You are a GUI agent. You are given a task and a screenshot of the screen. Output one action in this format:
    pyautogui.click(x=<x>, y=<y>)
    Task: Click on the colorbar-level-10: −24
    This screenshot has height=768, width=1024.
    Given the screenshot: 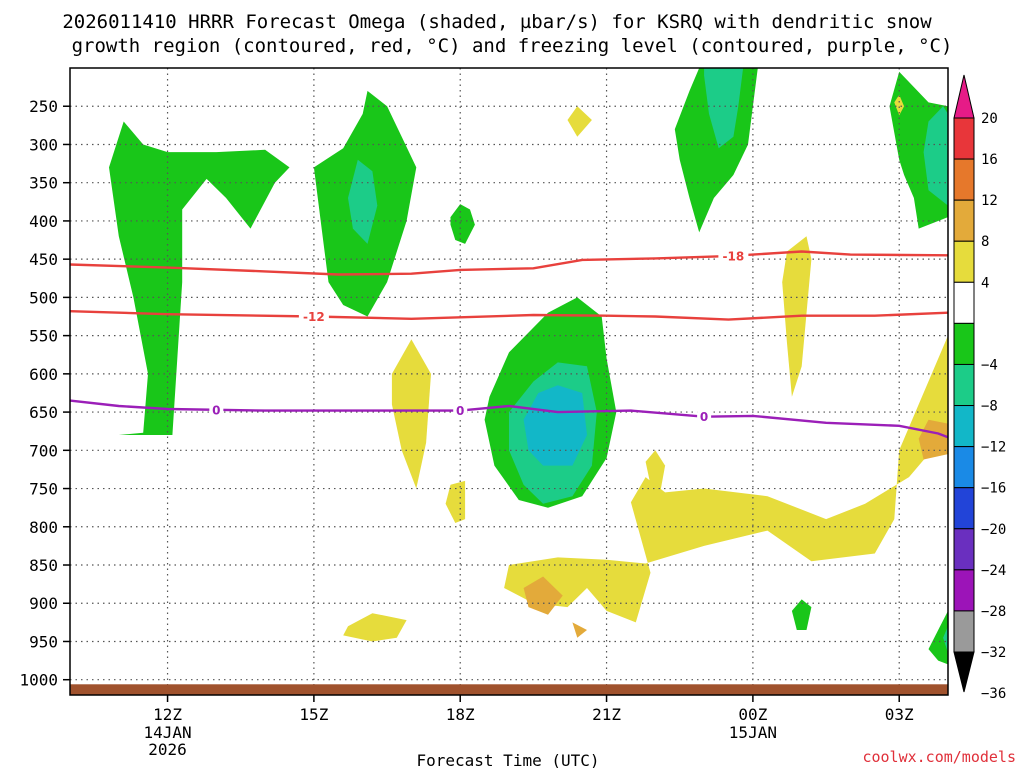 What is the action you would take?
    pyautogui.click(x=993, y=571)
    